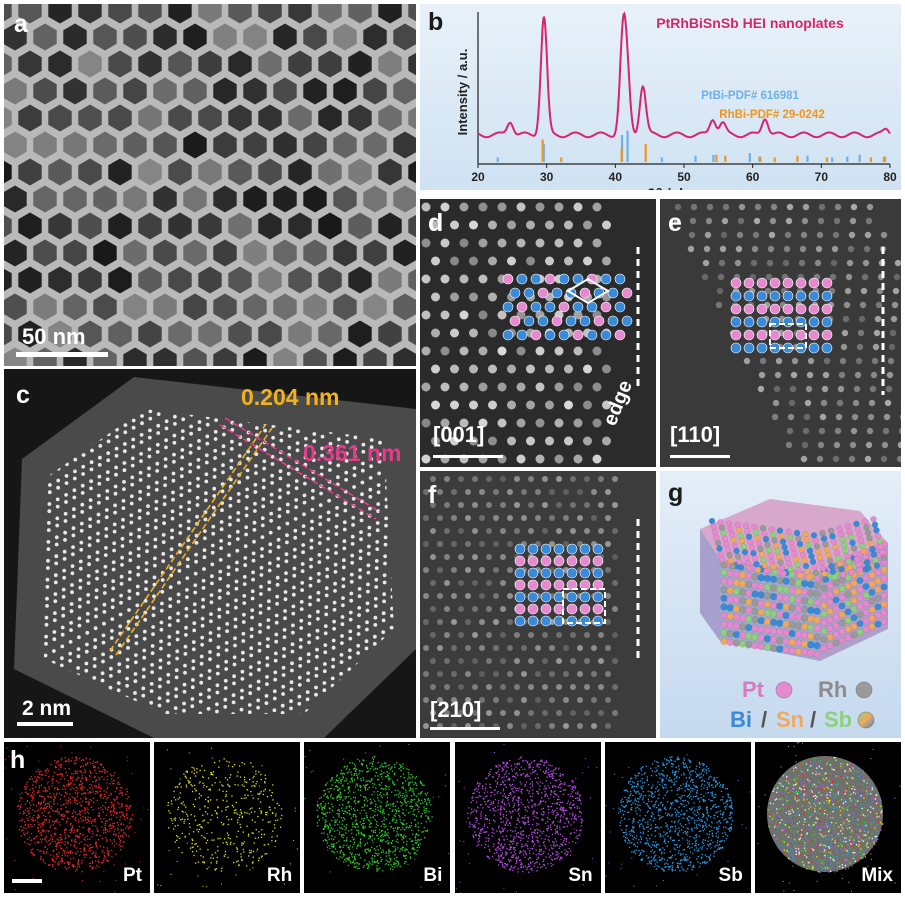 This screenshot has height=899, width=905. What do you see at coordinates (18, 760) in the screenshot?
I see `panel-label-h: h` at bounding box center [18, 760].